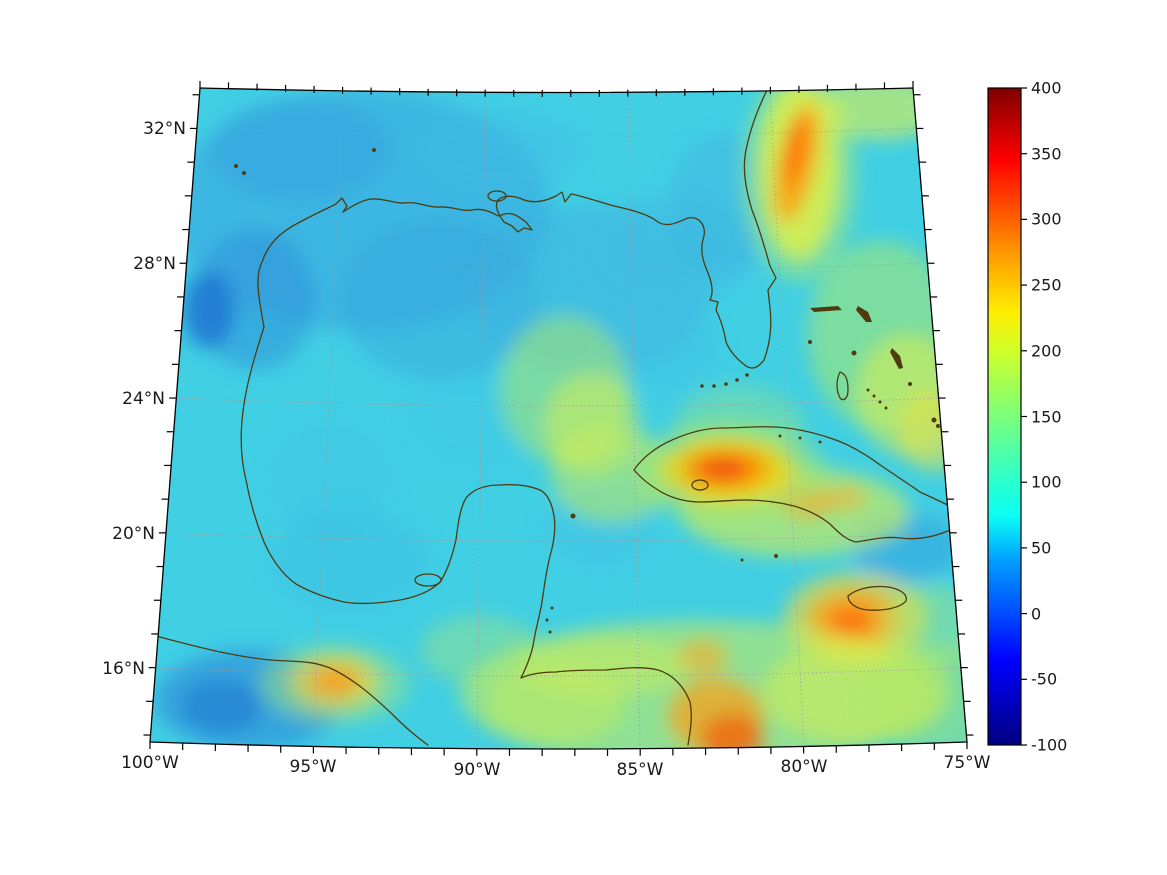 The height and width of the screenshot is (875, 1167). Describe the element at coordinates (792, 506) in the screenshot. I see `coastline-cuba-south` at that location.